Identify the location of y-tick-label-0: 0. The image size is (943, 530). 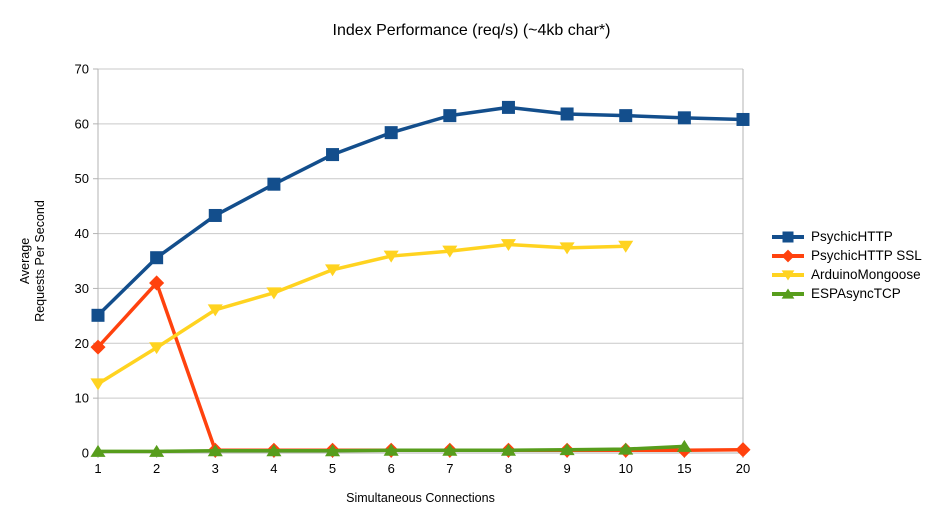
(85, 453).